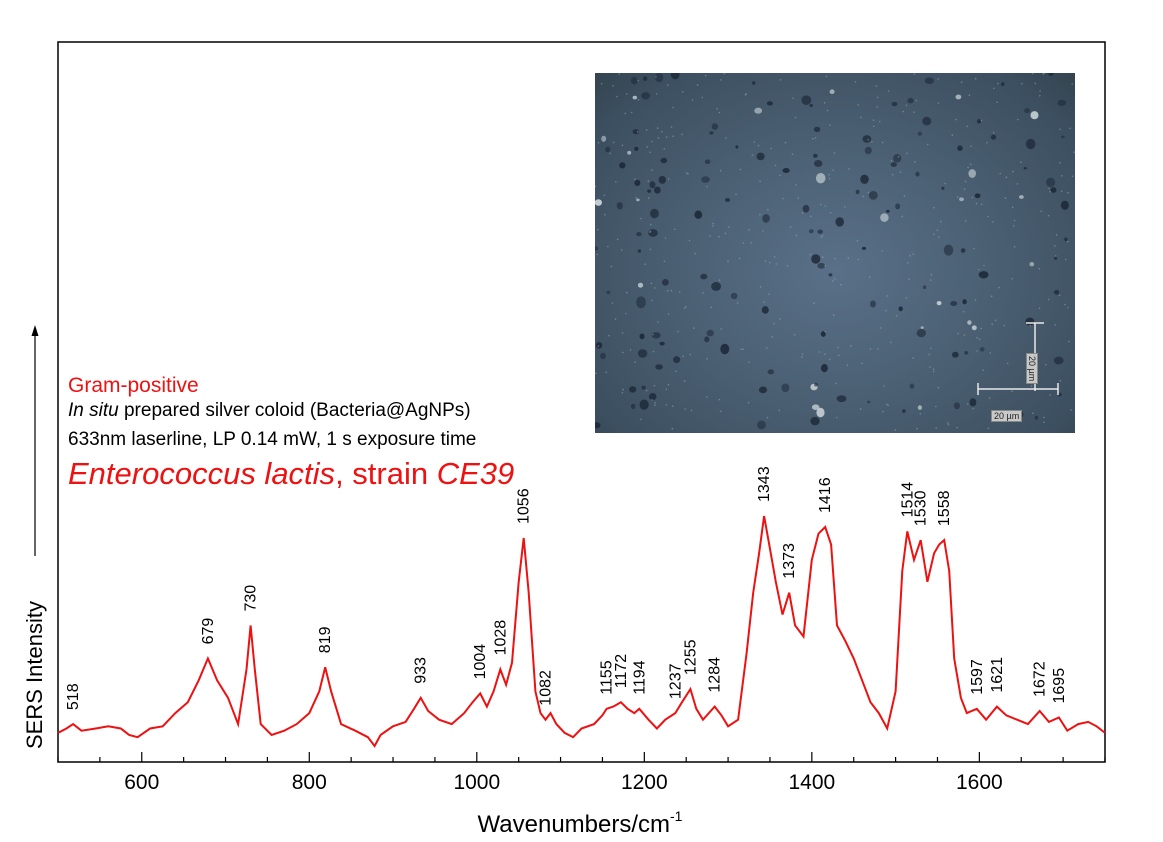  Describe the element at coordinates (325, 639) in the screenshot. I see `peak-label-819: 819` at that location.